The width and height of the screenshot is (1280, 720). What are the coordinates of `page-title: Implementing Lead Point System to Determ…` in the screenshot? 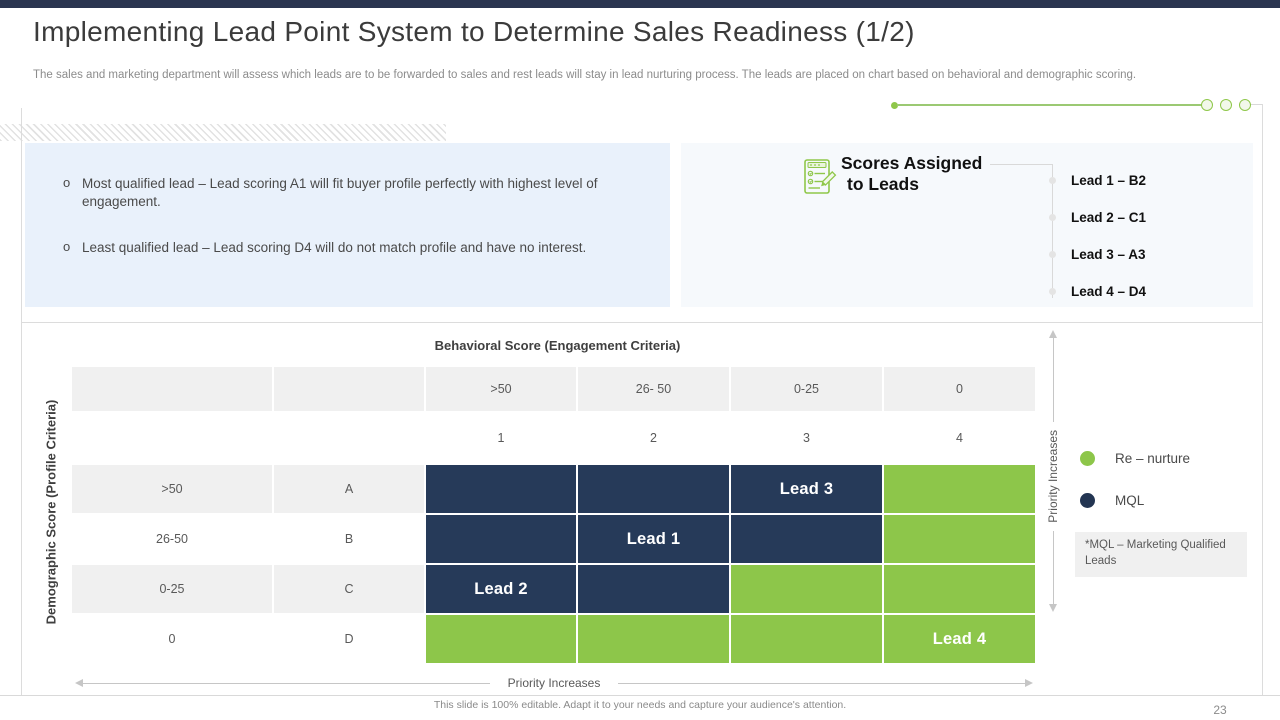 It's located at (474, 31).